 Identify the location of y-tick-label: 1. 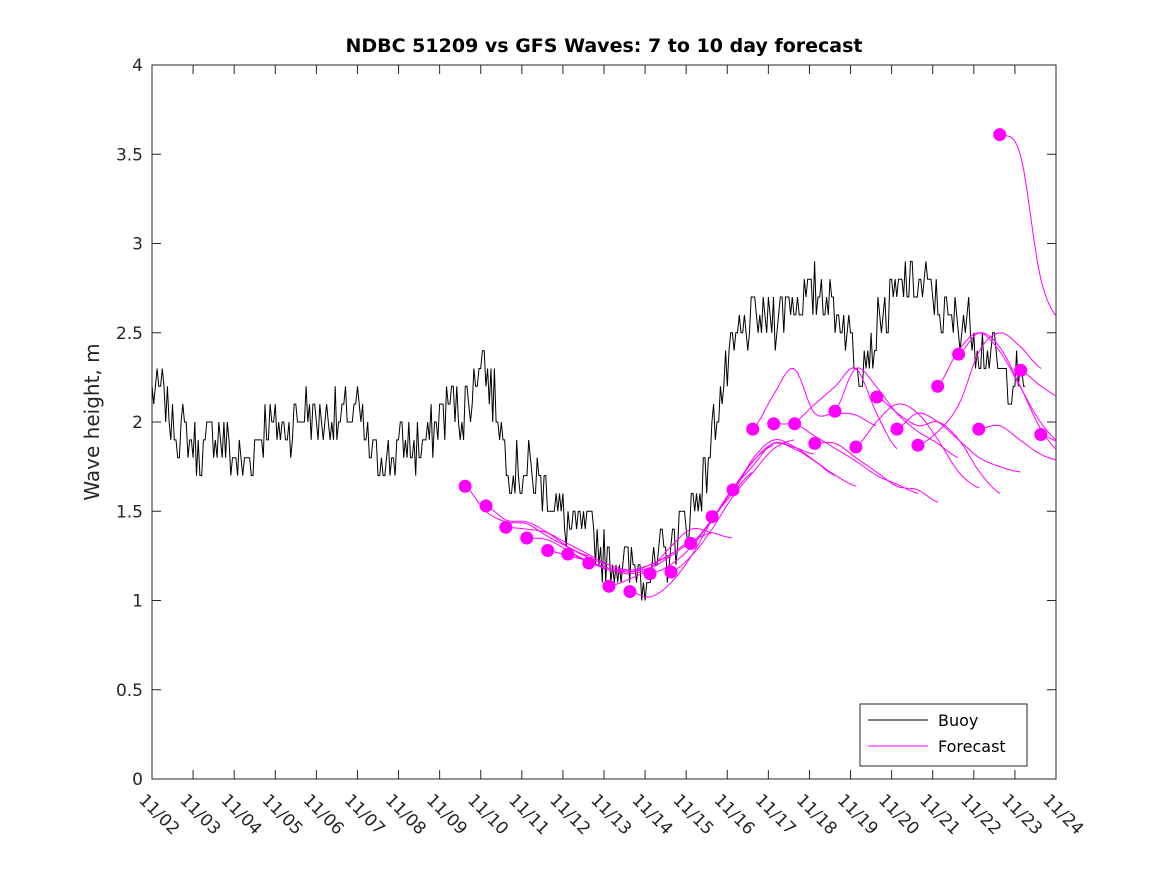
(137, 602).